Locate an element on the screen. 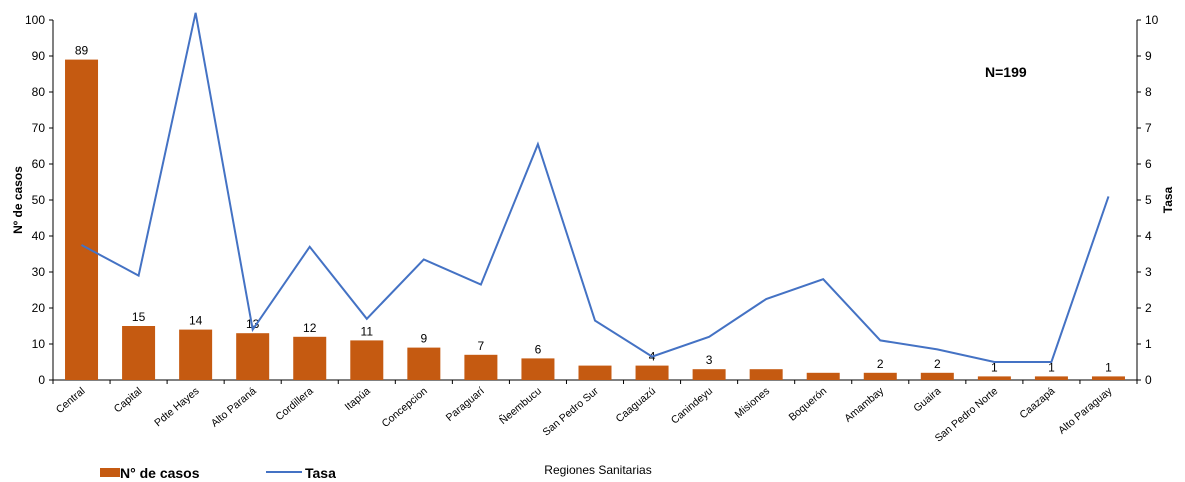 This screenshot has width=1185, height=482. y-left-axis-ticks: 0 10 20 30 40 50 60 70 80 90 100 is located at coordinates (39, 200).